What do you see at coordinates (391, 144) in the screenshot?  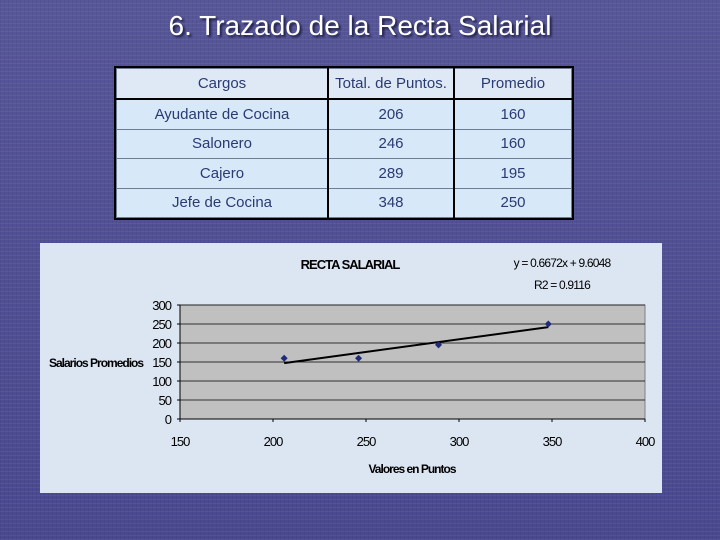 I see `cell-puntos: 246` at bounding box center [391, 144].